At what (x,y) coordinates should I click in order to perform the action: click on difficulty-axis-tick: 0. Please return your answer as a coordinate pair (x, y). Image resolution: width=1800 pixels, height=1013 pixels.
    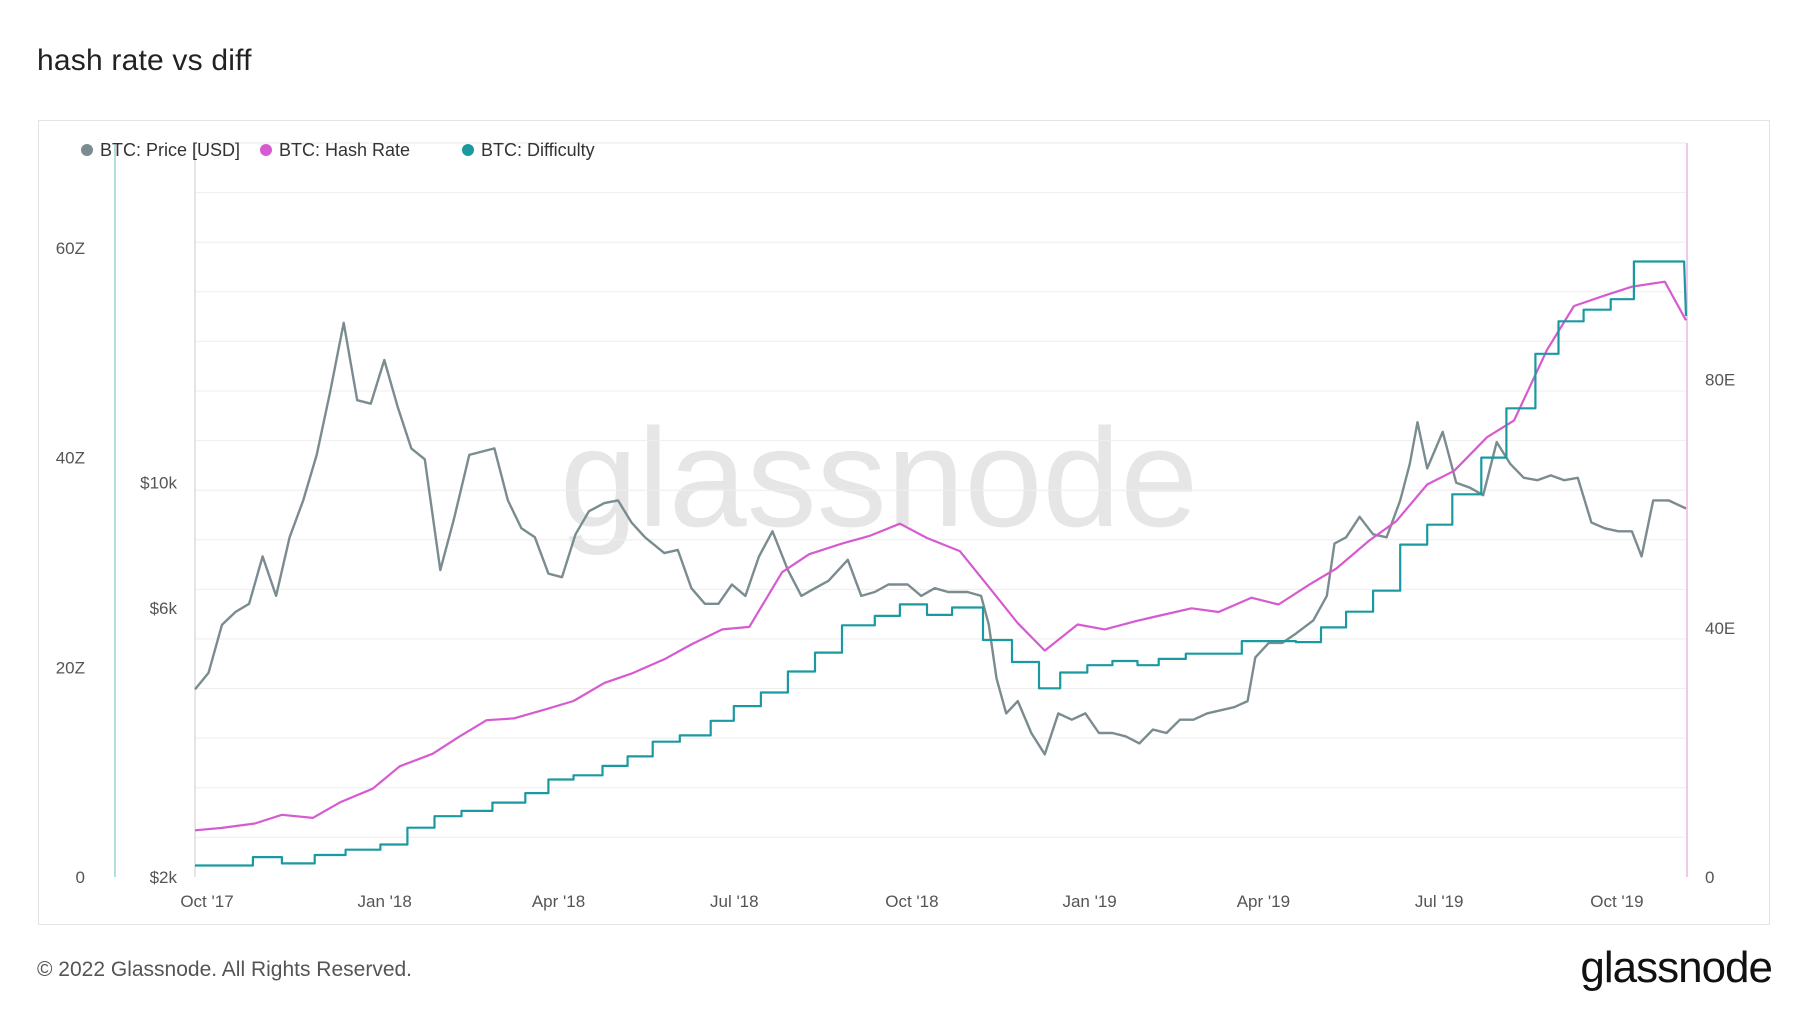
    Looking at the image, I should click on (80, 877).